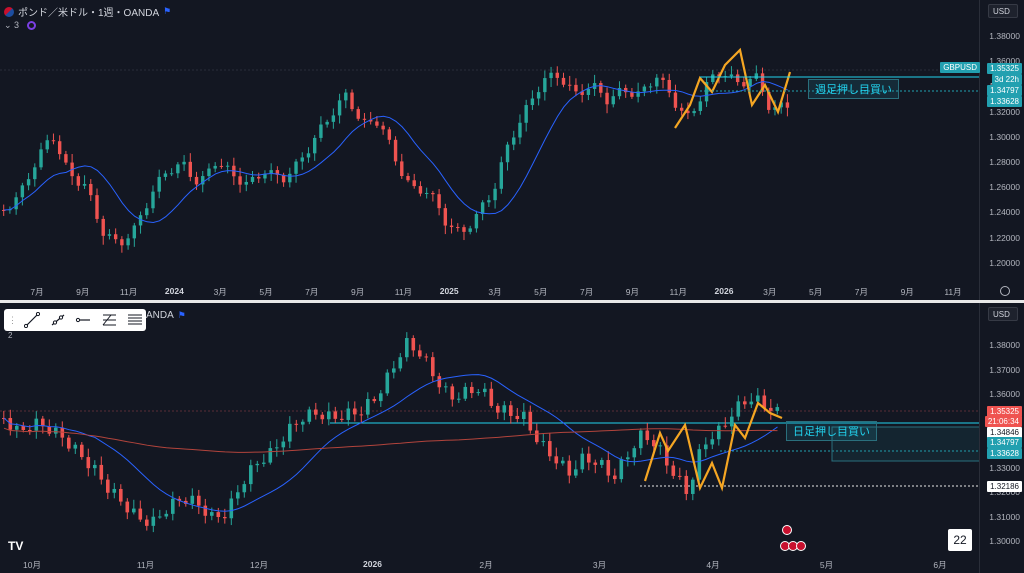 Image resolution: width=1024 pixels, height=573 pixels. I want to click on bar-count-badge: 22, so click(960, 540).